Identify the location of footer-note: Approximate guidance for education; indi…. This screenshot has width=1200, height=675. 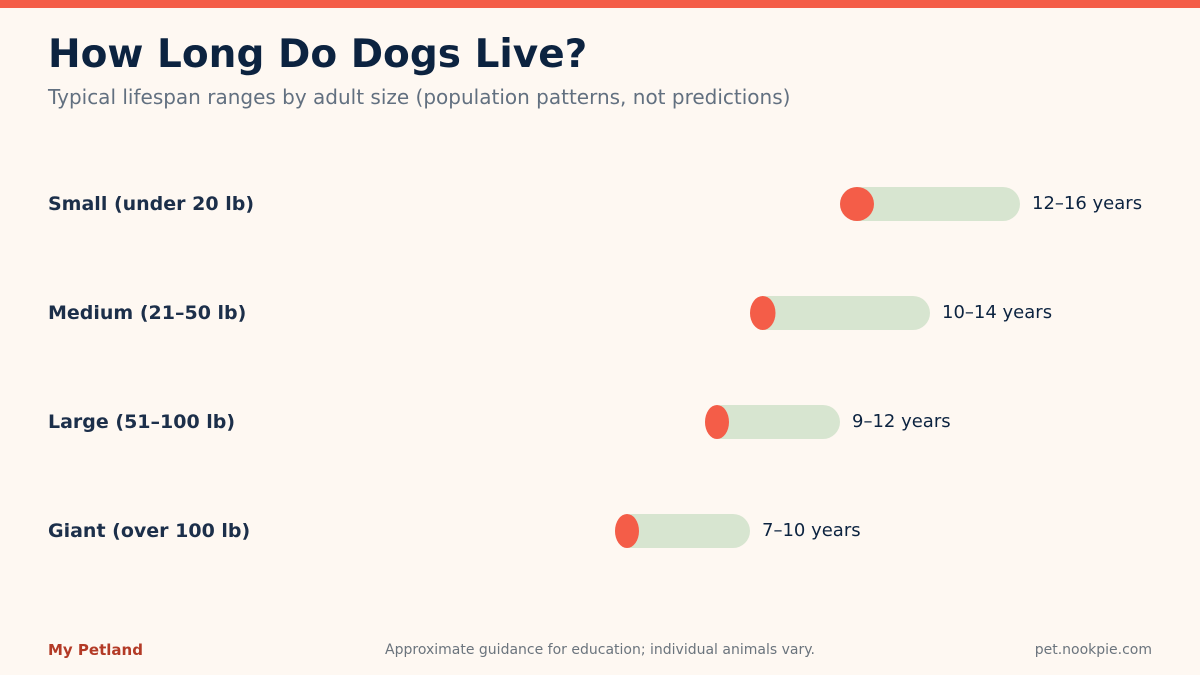
(600, 650).